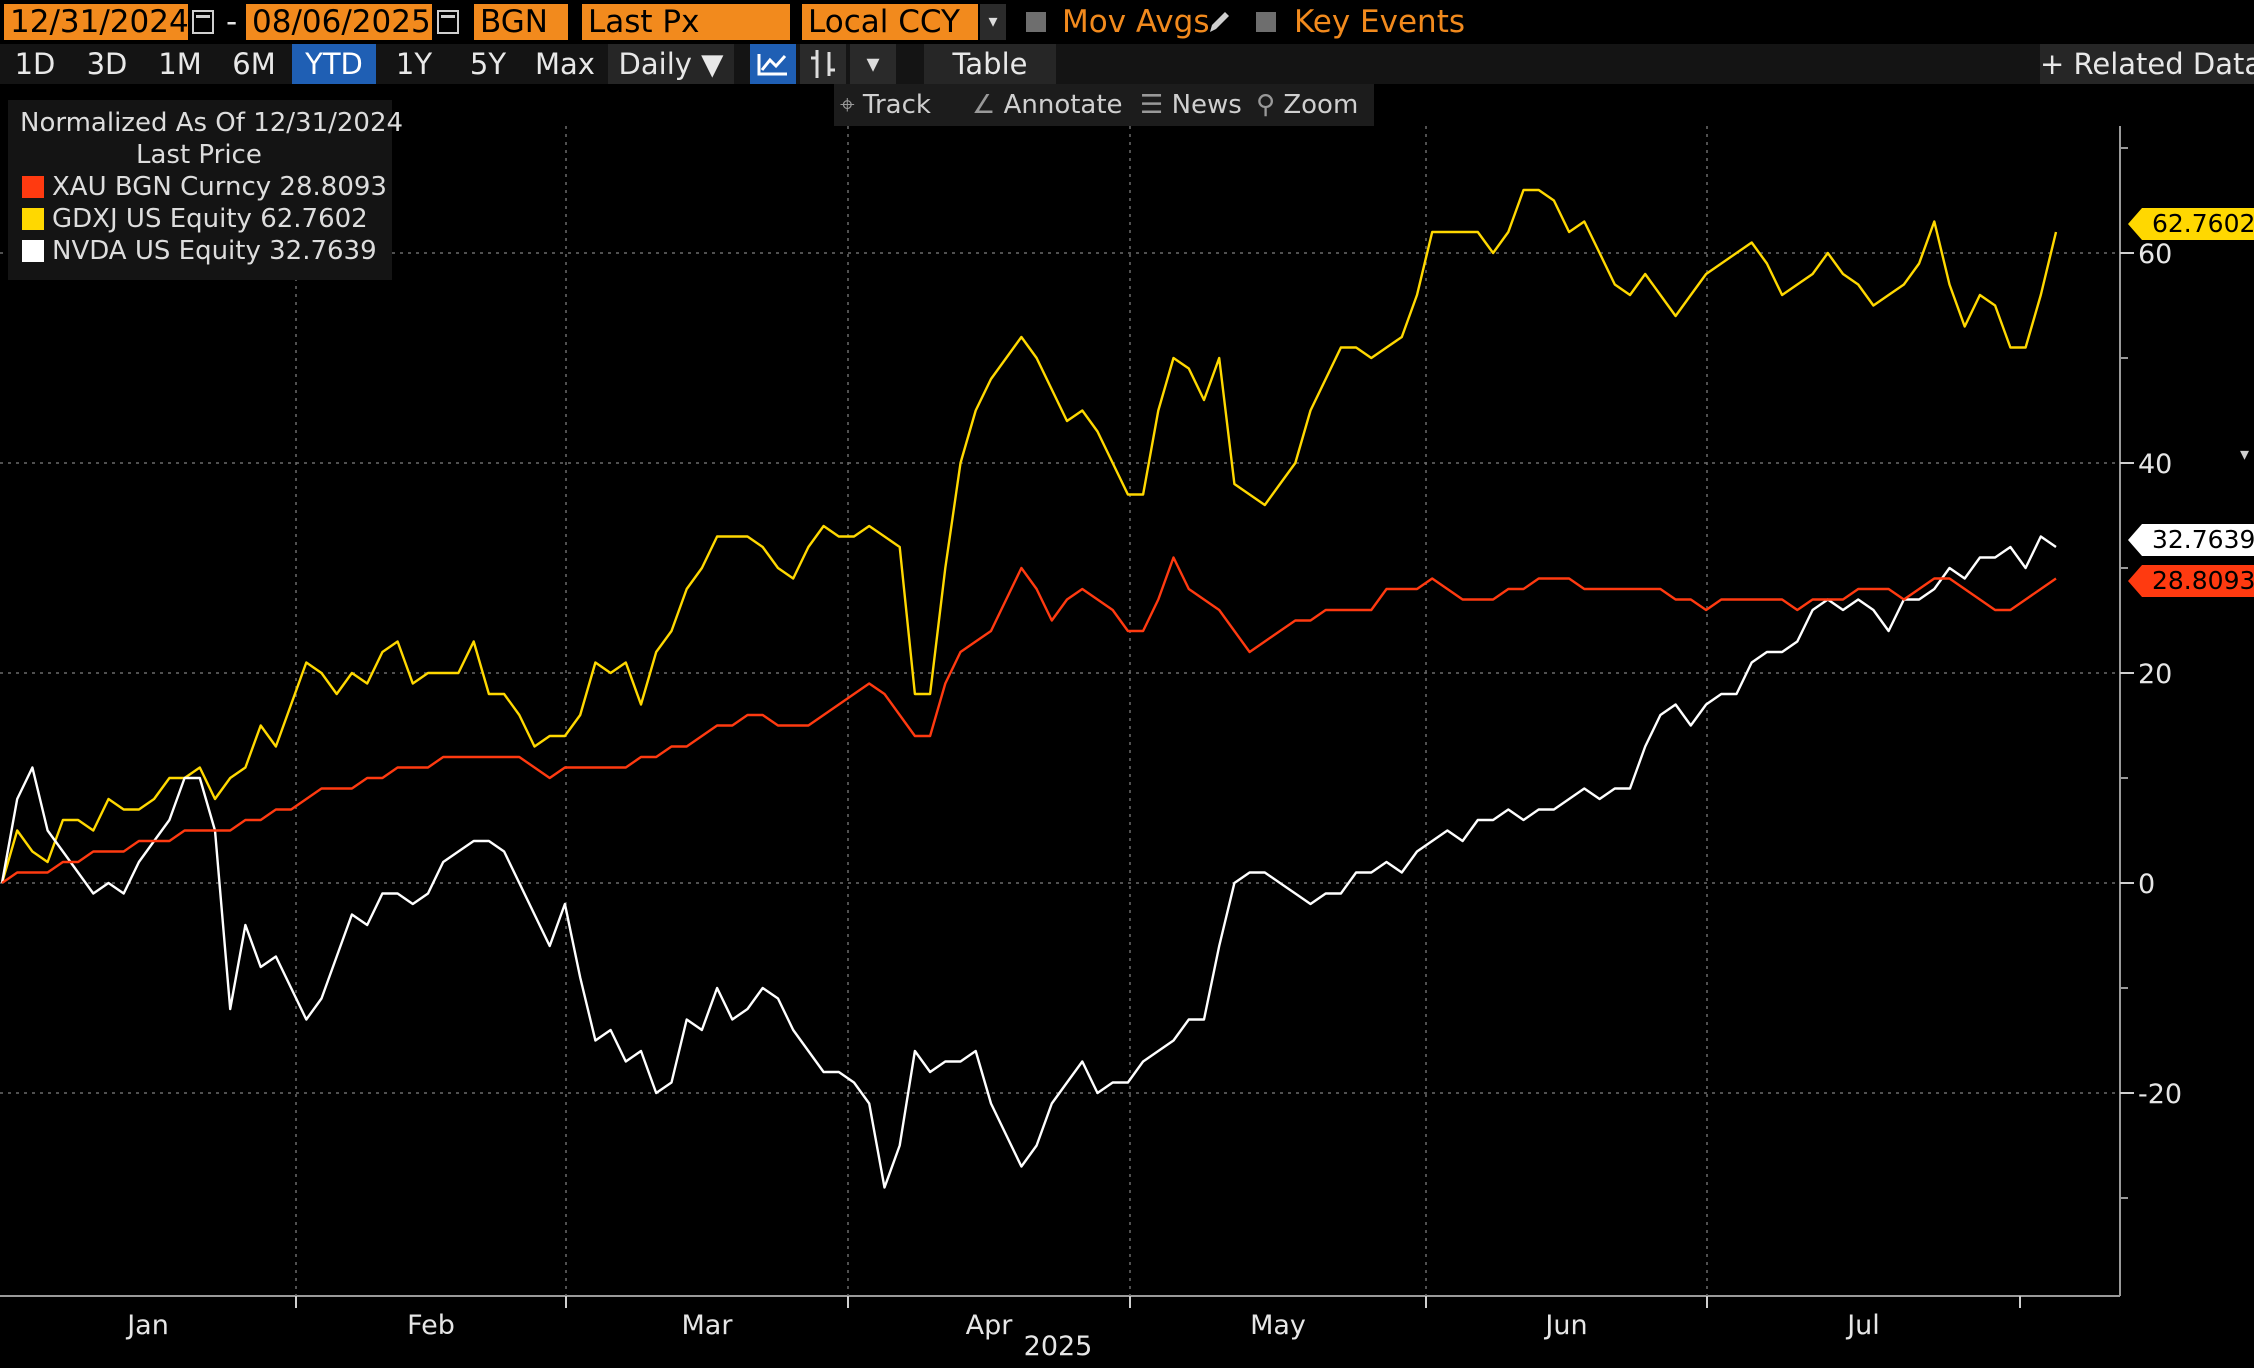 This screenshot has height=1368, width=2254. What do you see at coordinates (1862, 1325) in the screenshot?
I see `x-tick-label: Jul` at bounding box center [1862, 1325].